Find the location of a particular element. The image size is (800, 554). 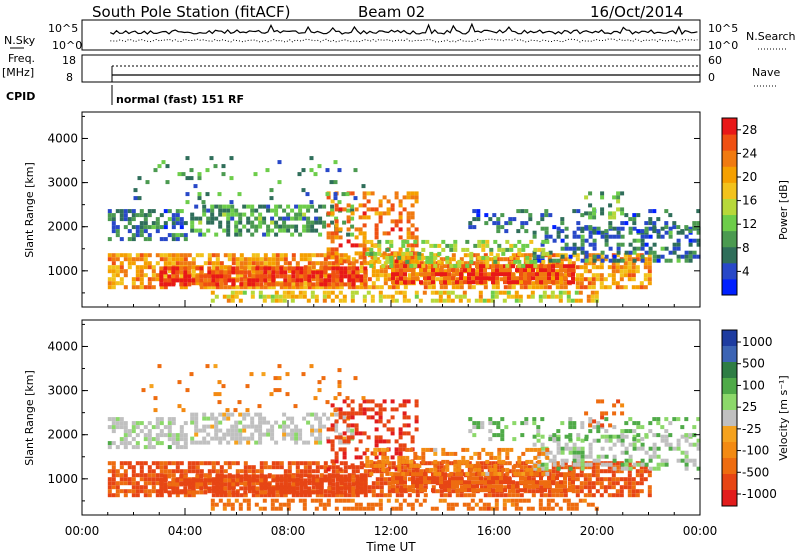

nsky-tick-top: 10^5 is located at coordinates (63, 28).